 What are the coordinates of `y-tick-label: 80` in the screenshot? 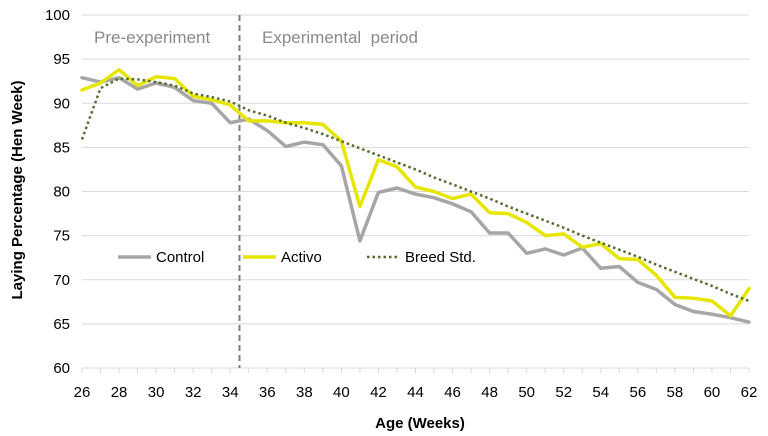 It's located at (61, 192).